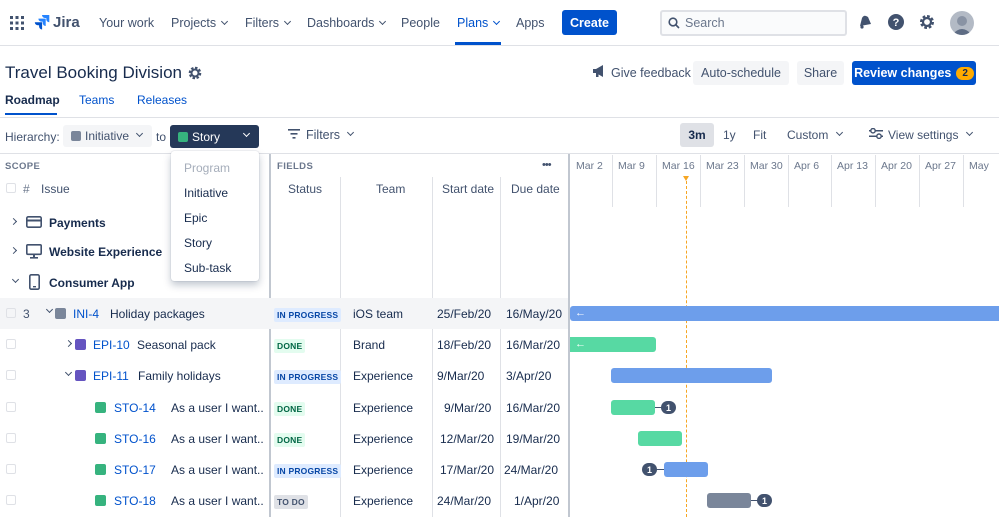 This screenshot has height=517, width=999. I want to click on issue-key: STO-14, so click(135, 408).